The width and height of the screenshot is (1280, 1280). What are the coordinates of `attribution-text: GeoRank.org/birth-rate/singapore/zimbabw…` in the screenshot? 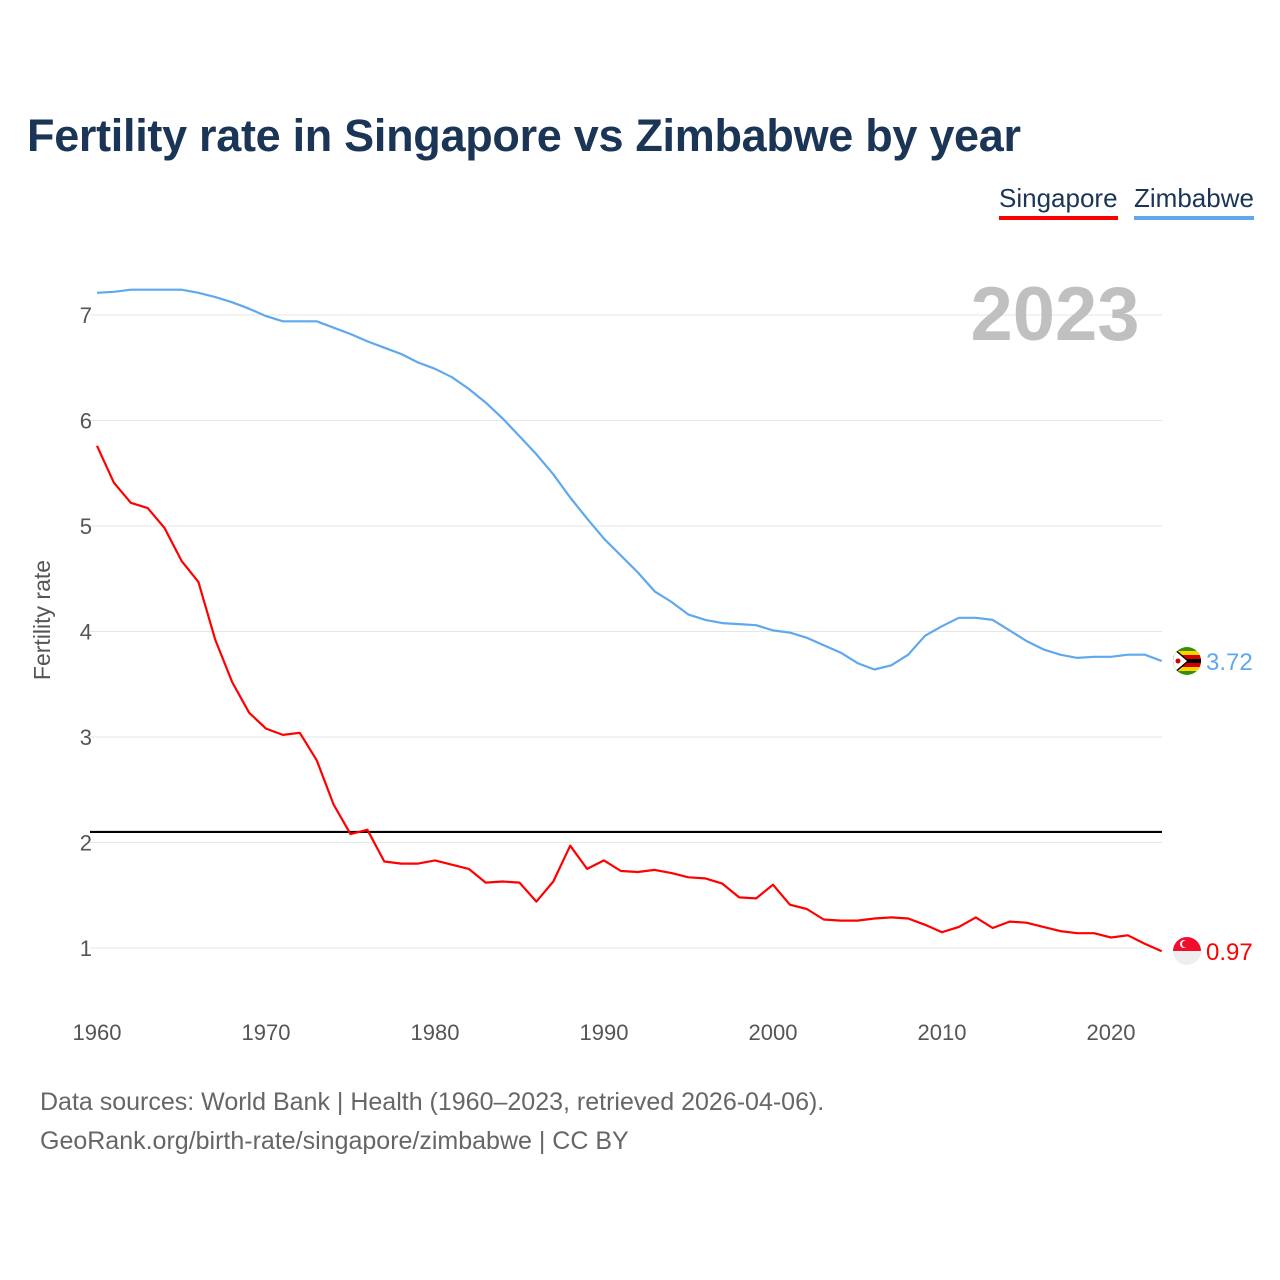 It's located at (334, 1141).